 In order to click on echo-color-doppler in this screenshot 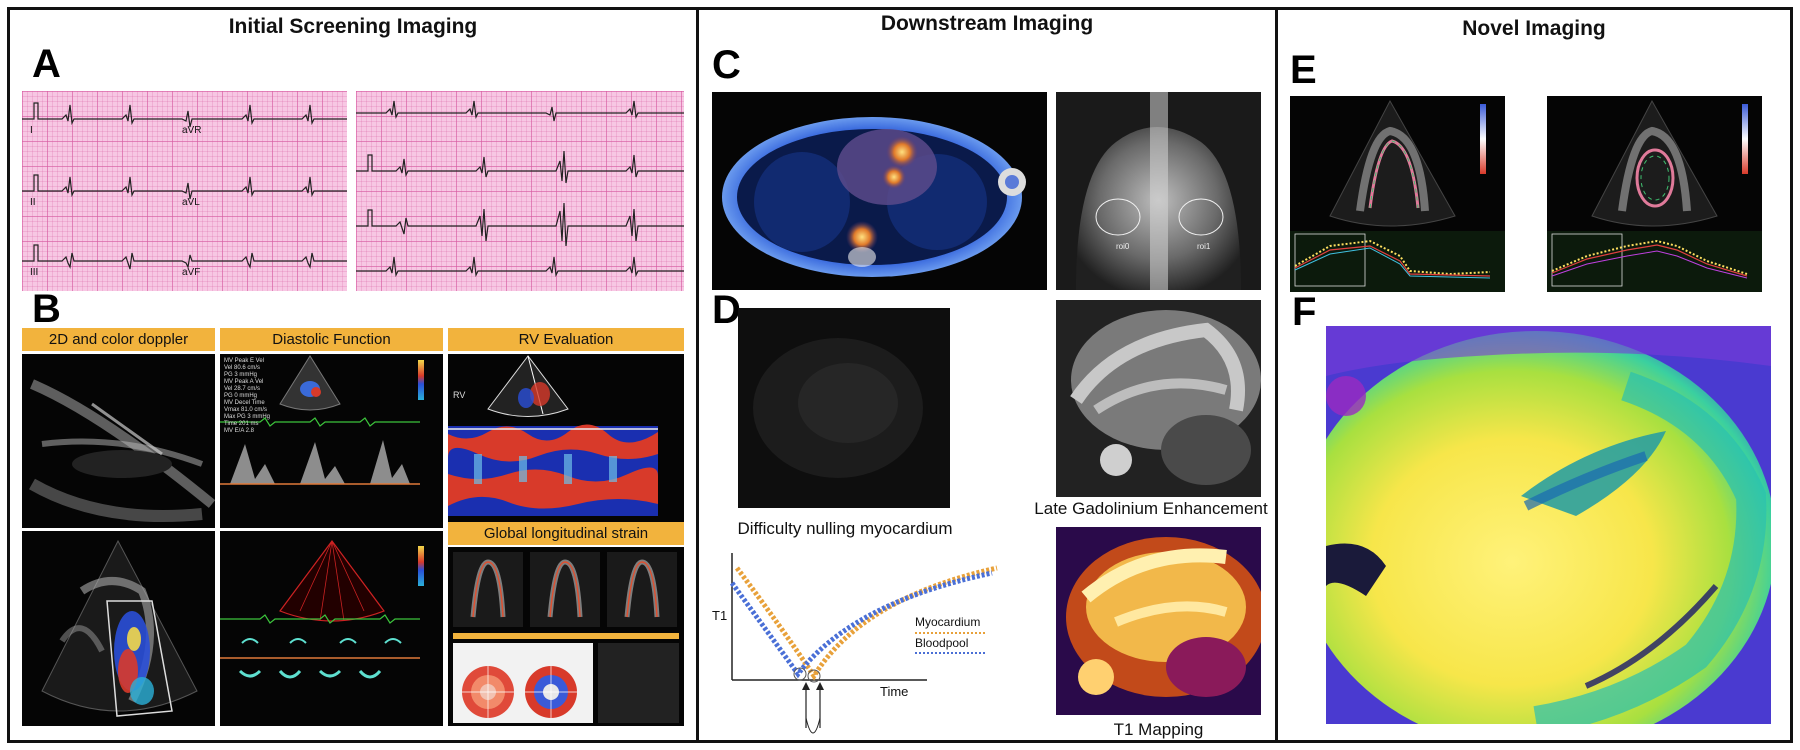, I will do `click(118, 628)`.